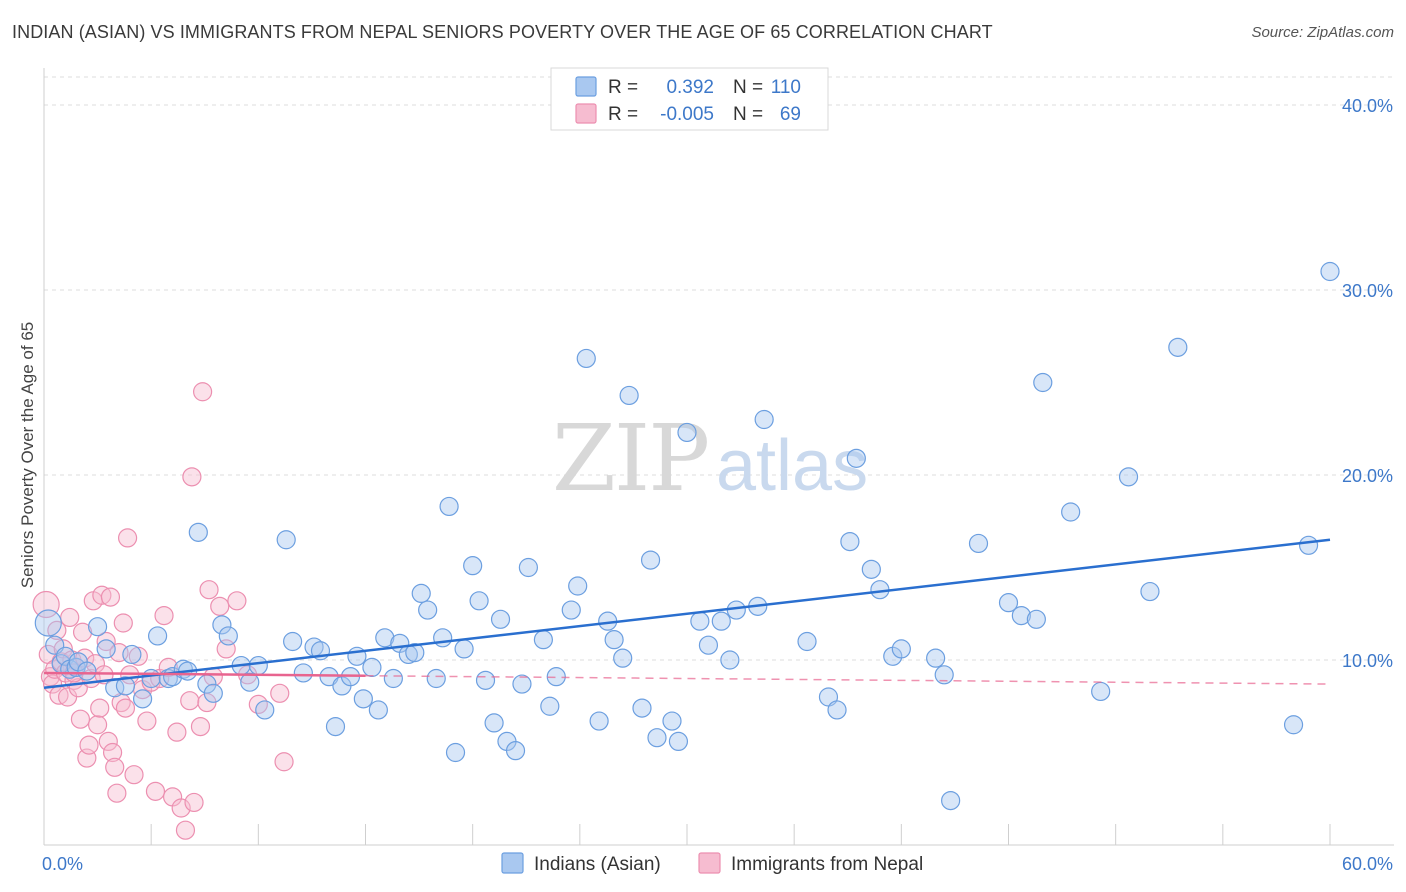 The width and height of the screenshot is (1406, 892). I want to click on legend-box, so click(689, 99).